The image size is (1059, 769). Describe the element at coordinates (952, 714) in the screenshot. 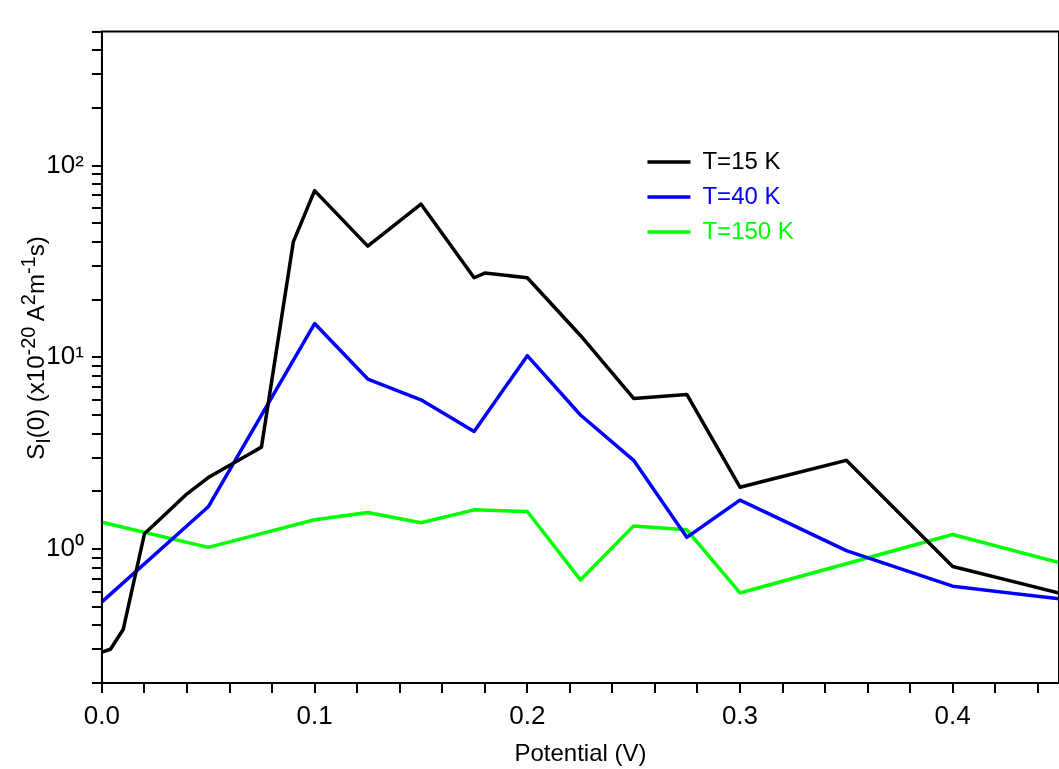

I see `x-tick-label: 0.4` at that location.